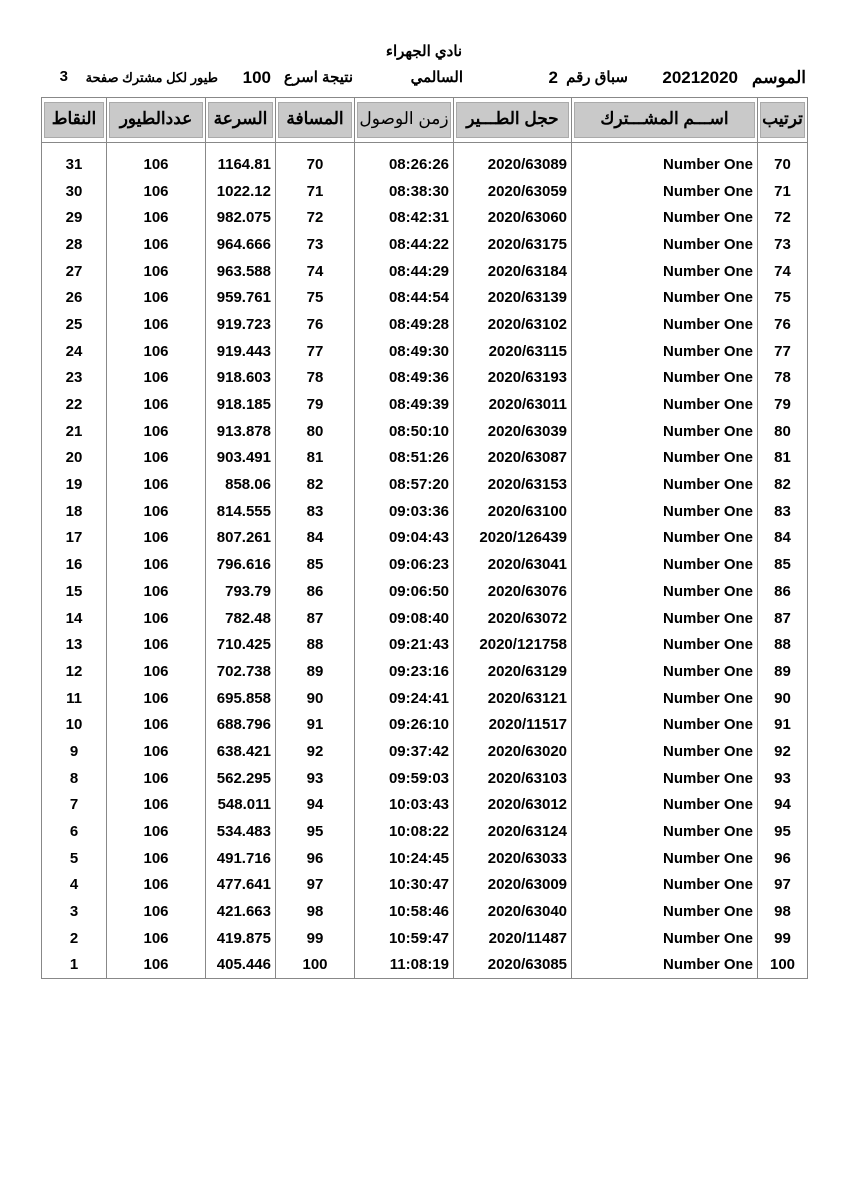 This screenshot has height=1200, width=848. What do you see at coordinates (315, 591) in the screenshot?
I see `cell-distance: 86` at bounding box center [315, 591].